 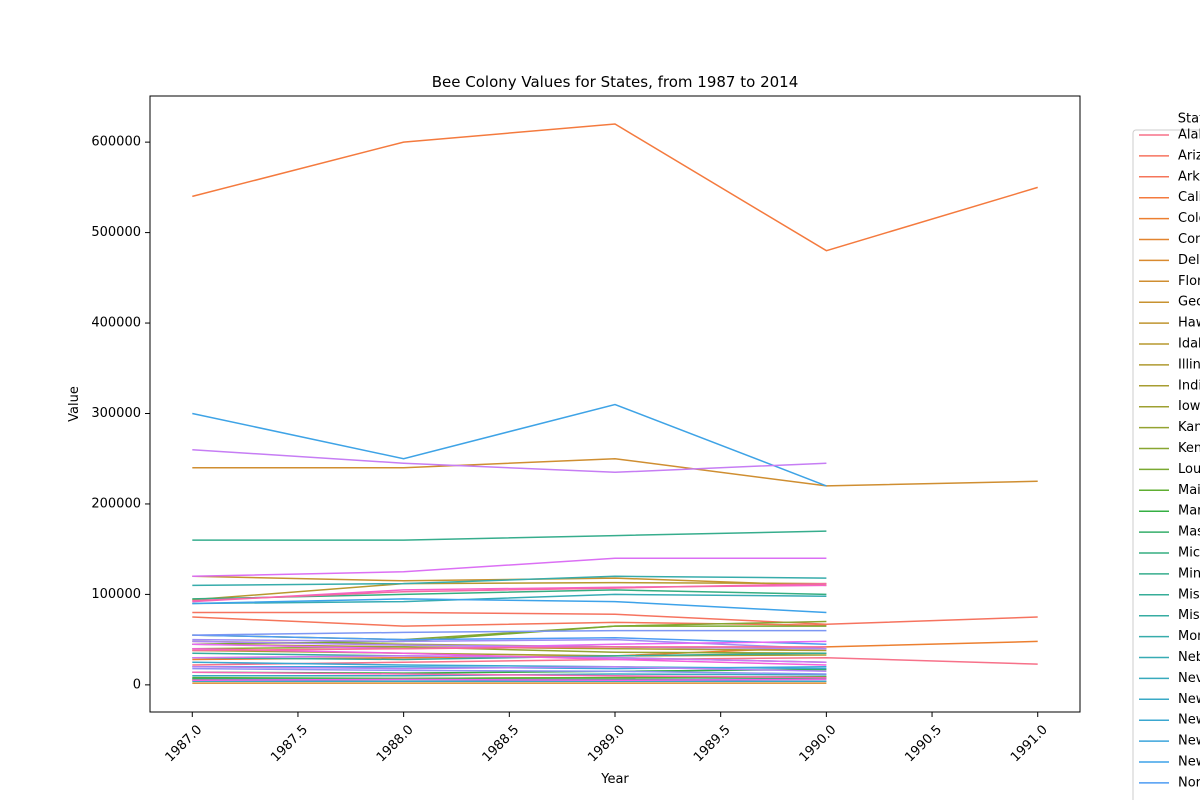 What do you see at coordinates (1189, 490) in the screenshot?
I see `legend-label: Maine` at bounding box center [1189, 490].